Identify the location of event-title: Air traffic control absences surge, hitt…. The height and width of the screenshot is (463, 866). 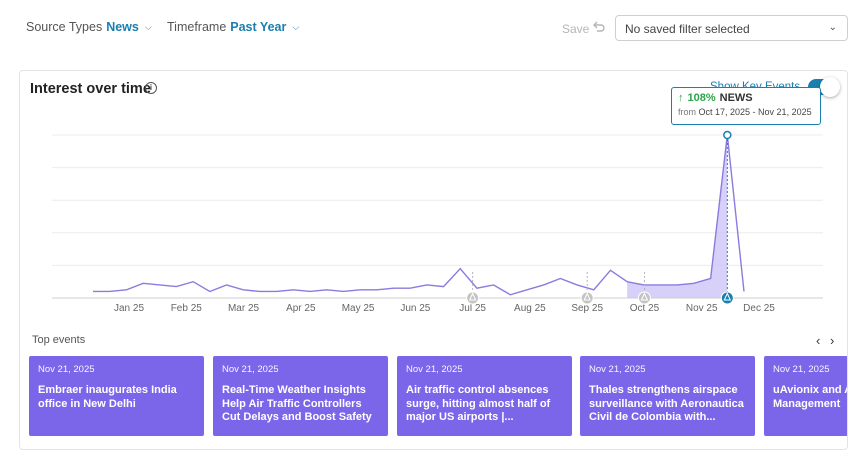
(478, 403).